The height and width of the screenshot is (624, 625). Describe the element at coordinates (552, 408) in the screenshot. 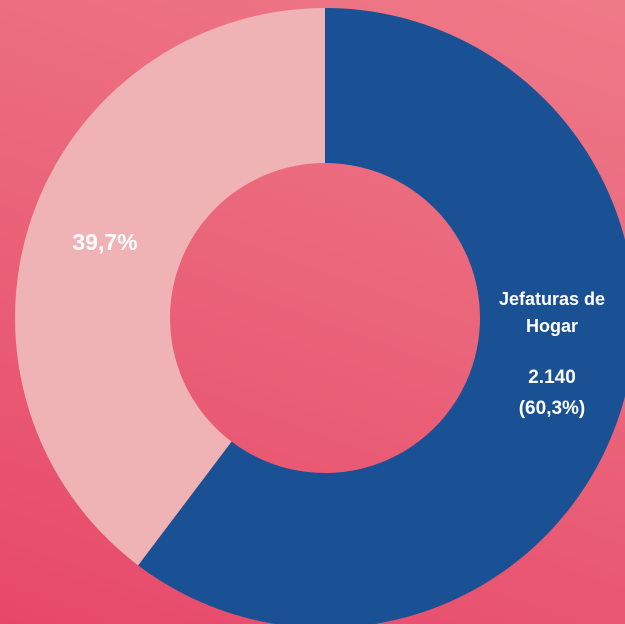

I see `value-label: (60,3%)` at that location.